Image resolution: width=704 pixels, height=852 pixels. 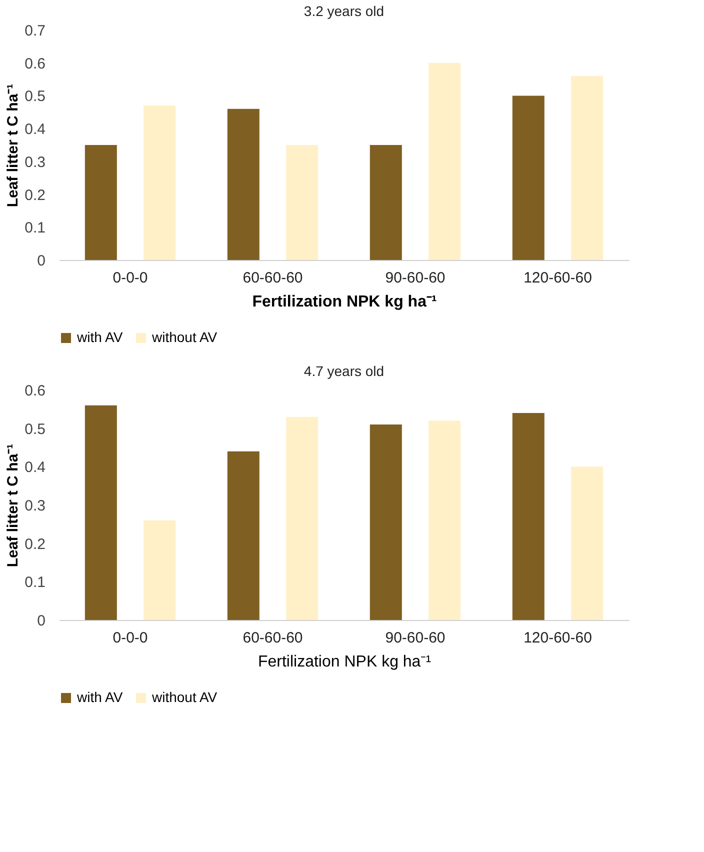 What do you see at coordinates (344, 11) in the screenshot?
I see `chart-title: 3.2 years old` at bounding box center [344, 11].